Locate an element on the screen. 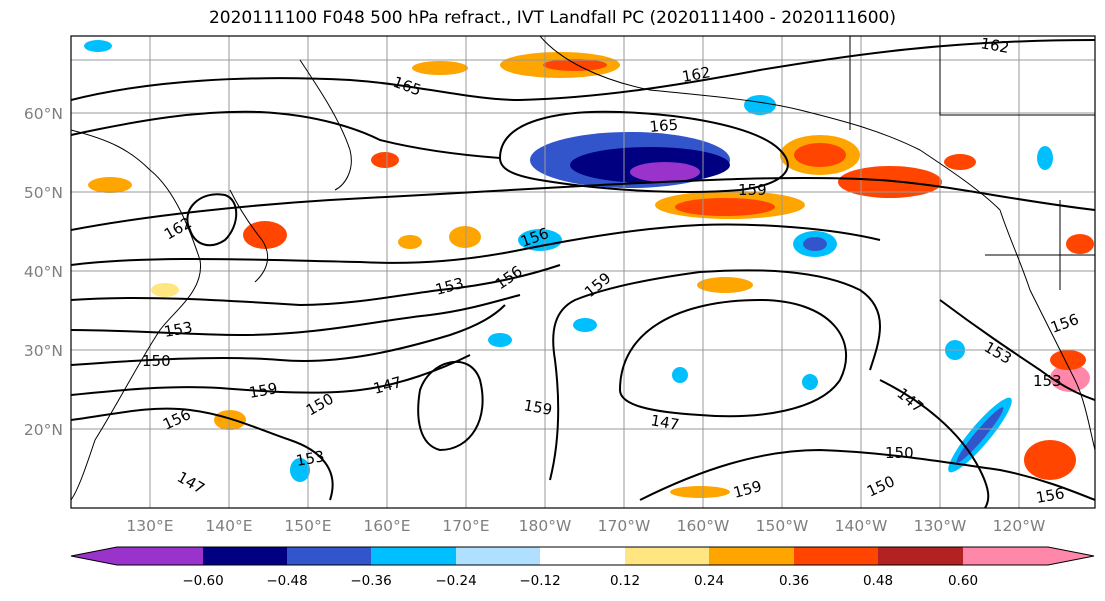  lon-label: 140°E is located at coordinates (228, 526).